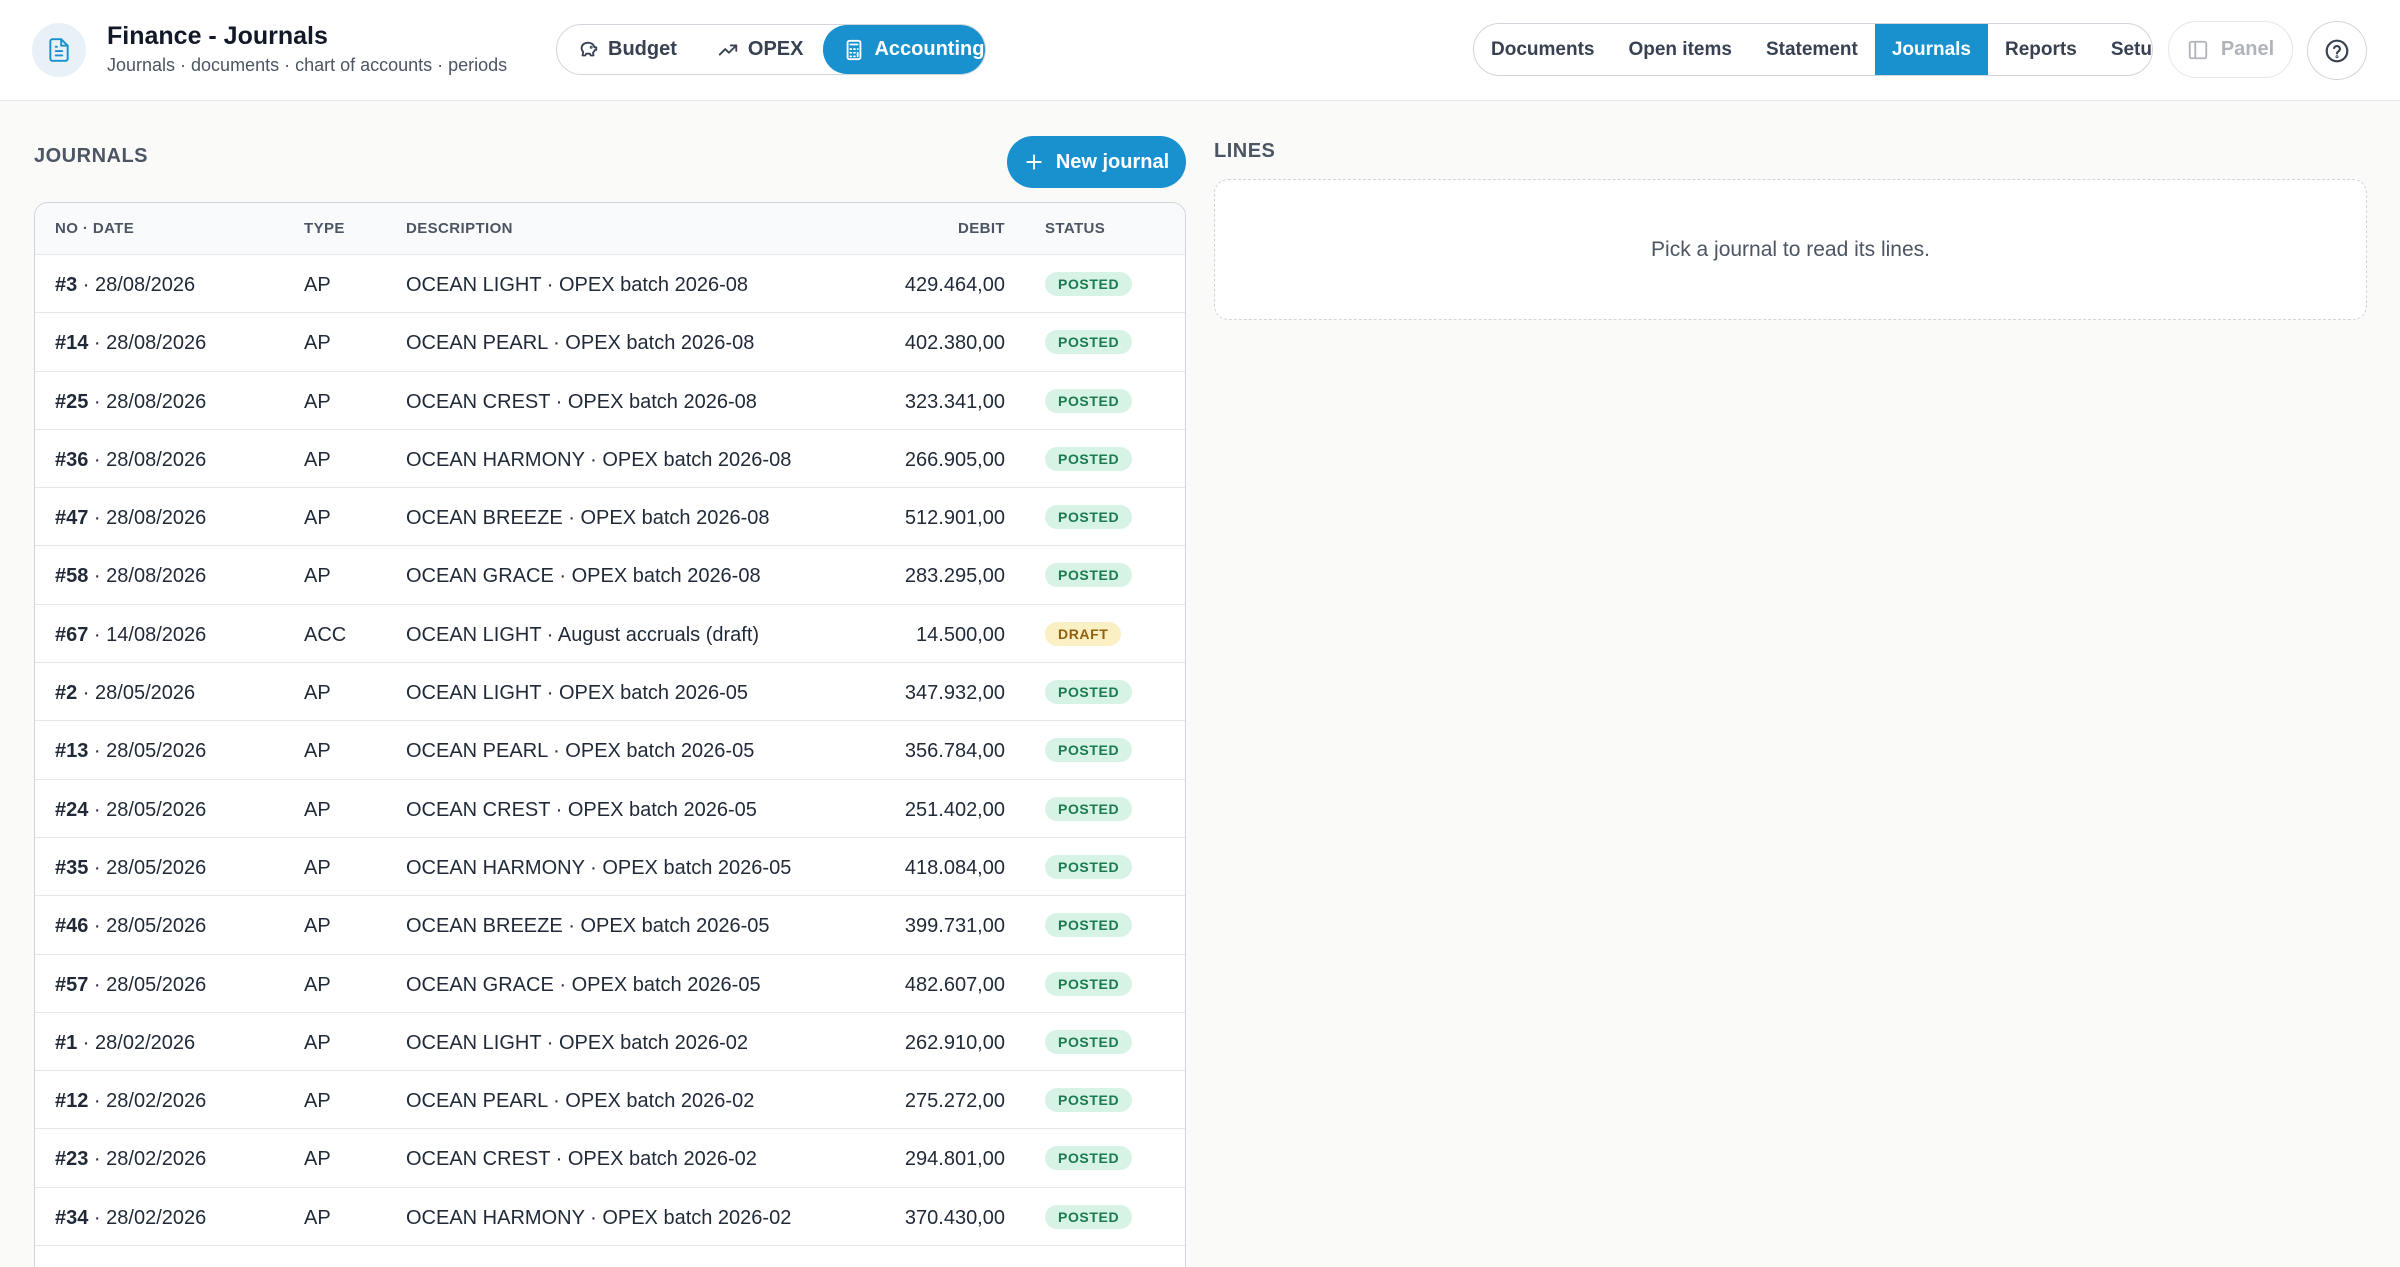 This screenshot has height=1267, width=2400. I want to click on module-accounting-button: Accounting, so click(904, 49).